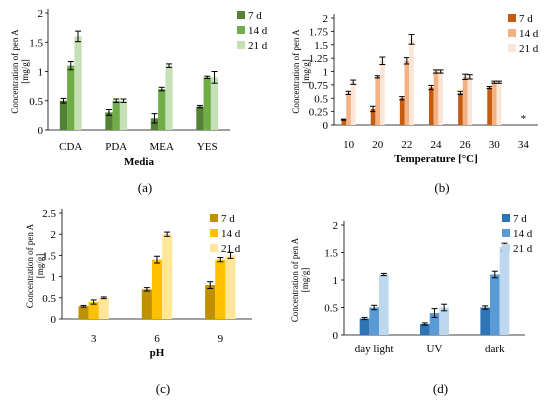  What do you see at coordinates (489, 106) in the screenshot?
I see `bar-30-7d` at bounding box center [489, 106].